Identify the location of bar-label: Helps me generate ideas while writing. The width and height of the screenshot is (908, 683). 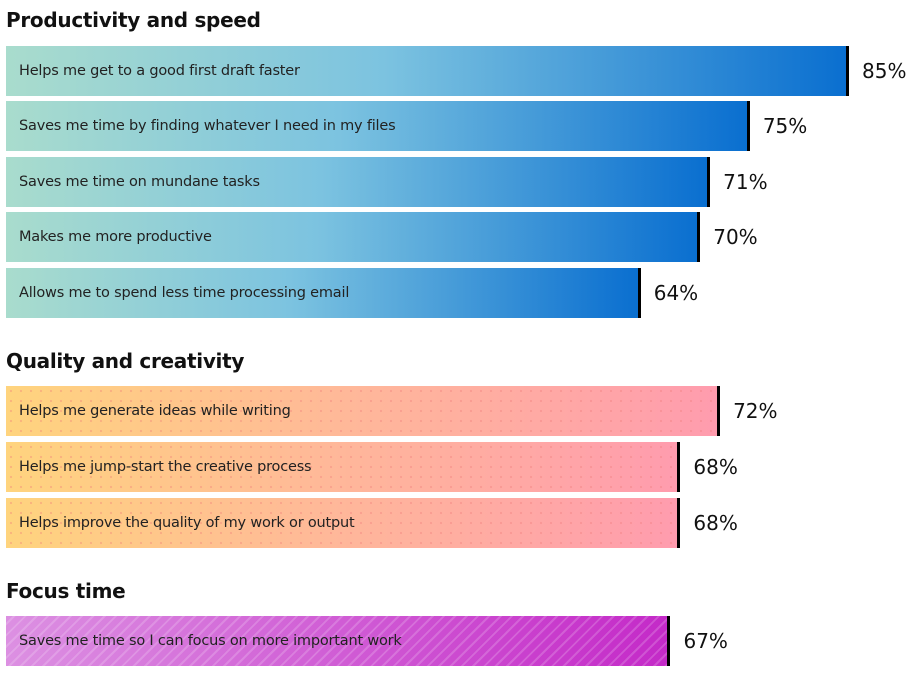
(155, 411).